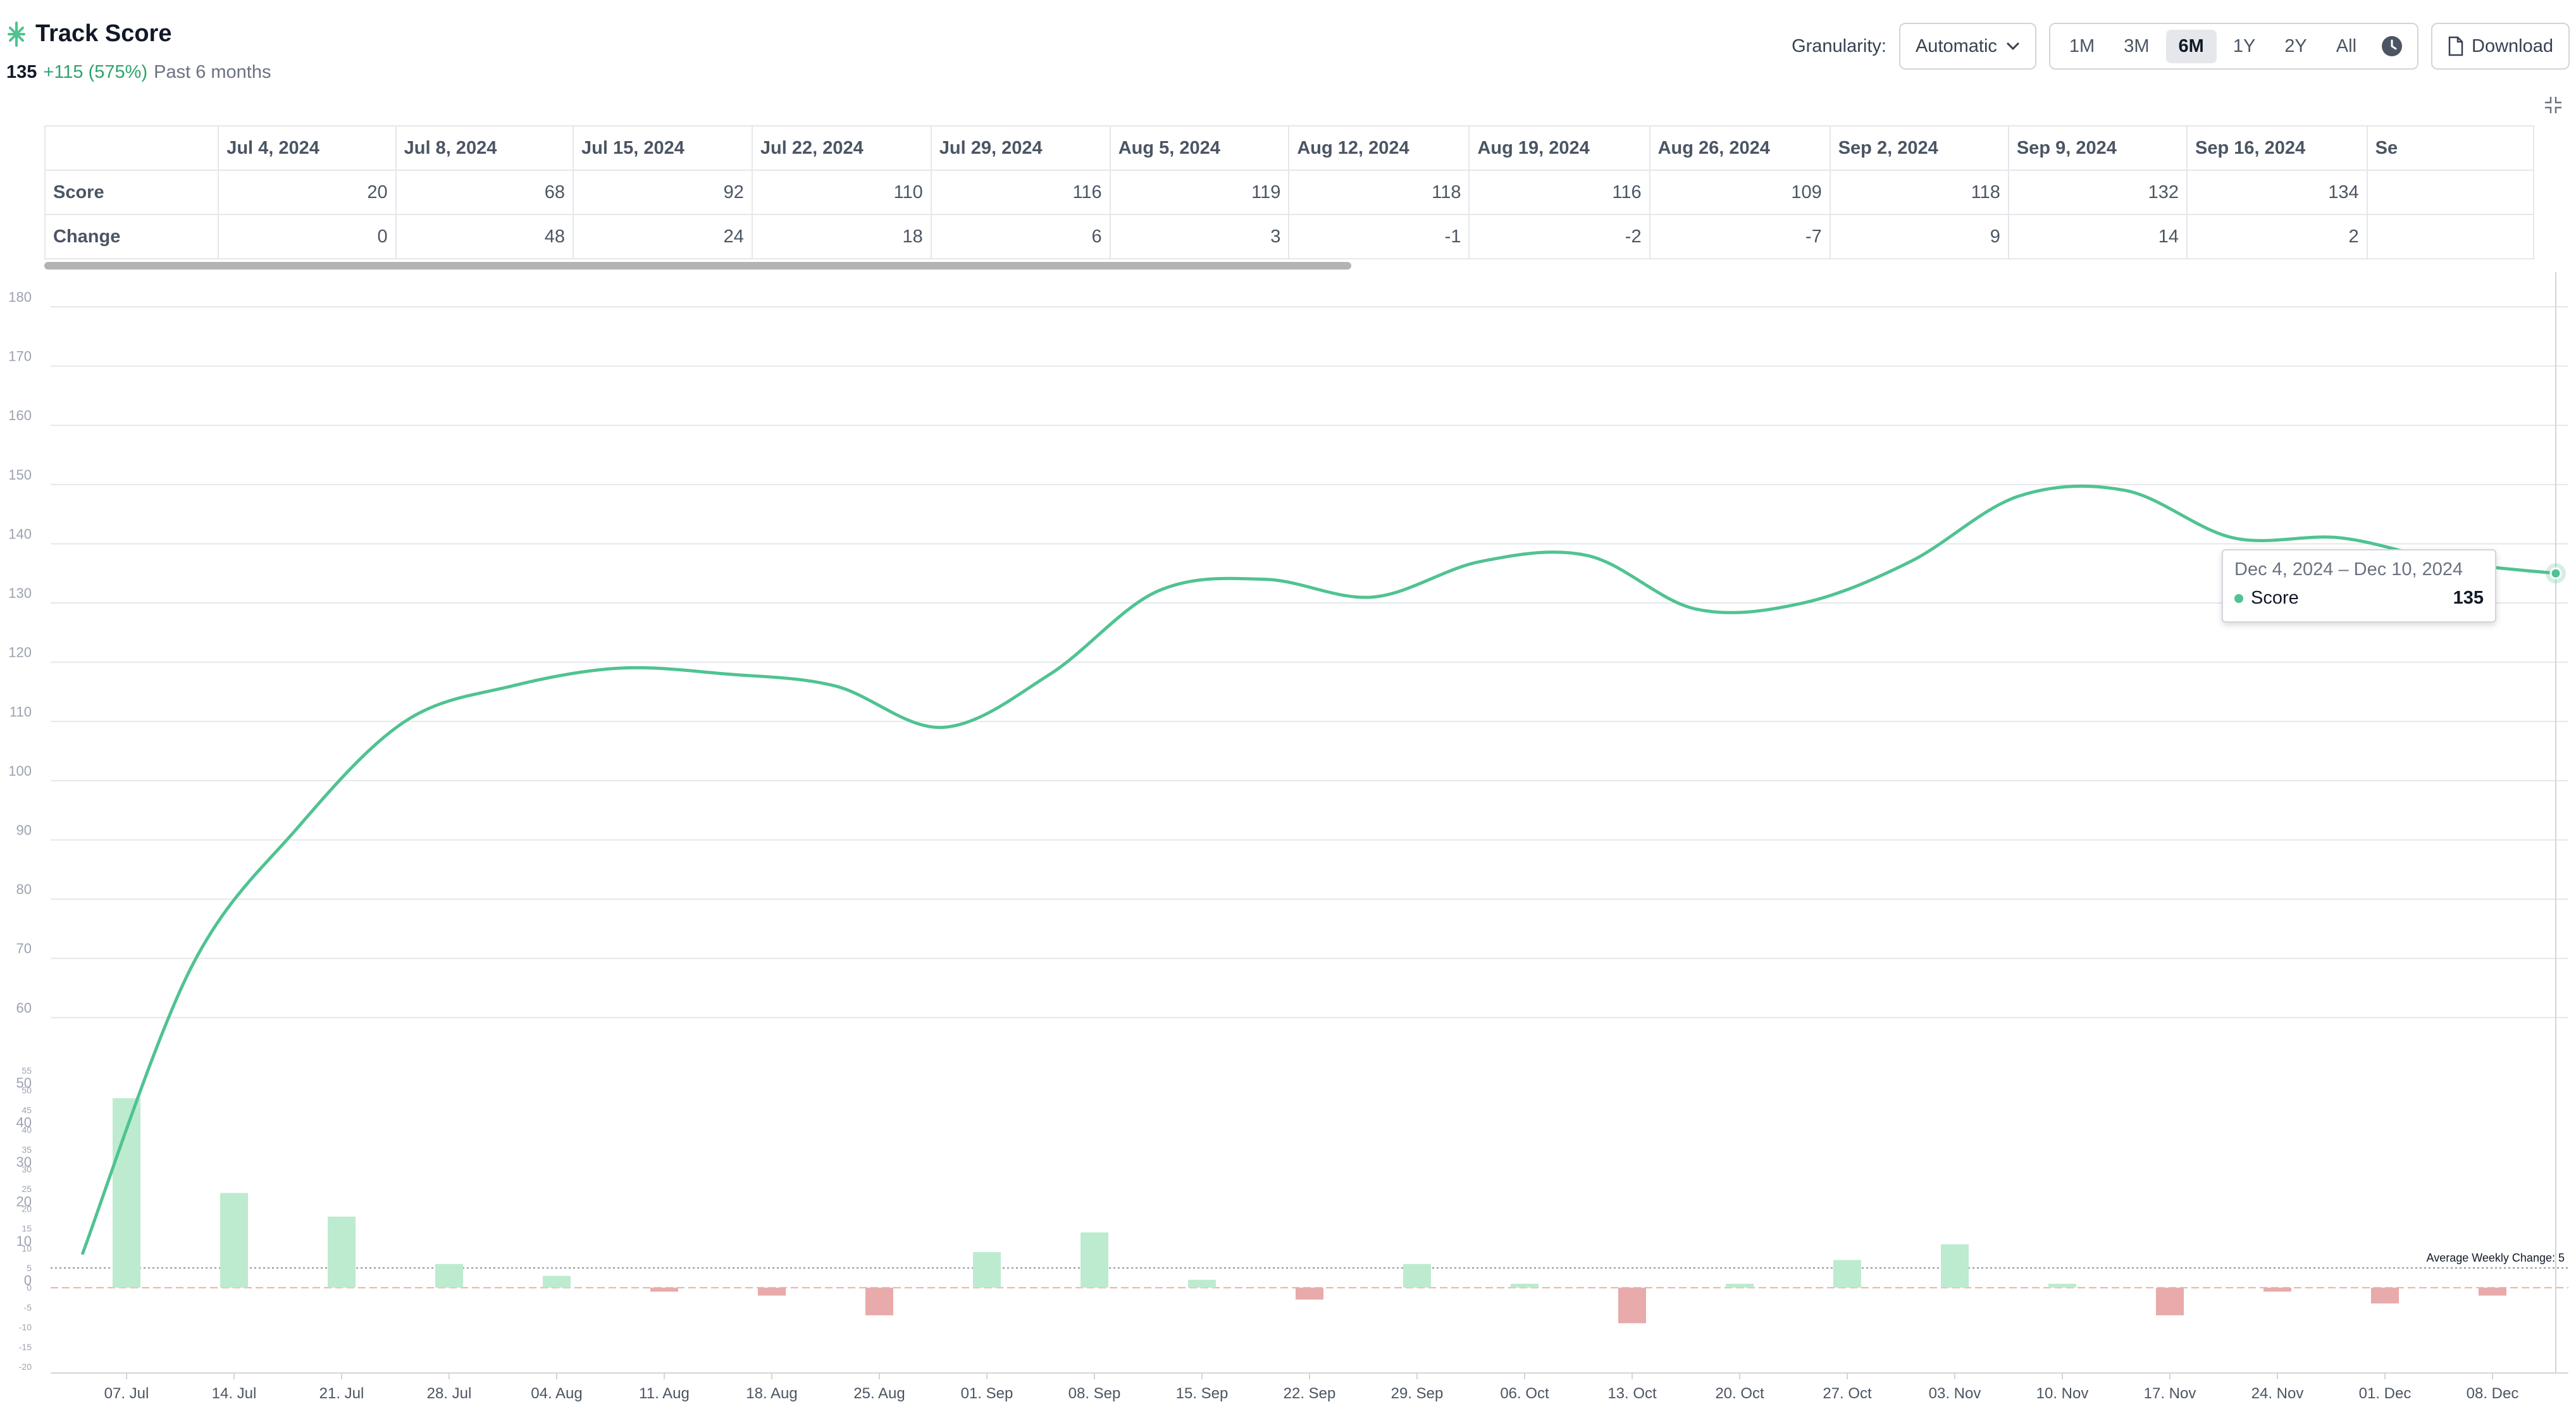 This screenshot has height=1416, width=2576. I want to click on range-3m-button: 3M, so click(2137, 45).